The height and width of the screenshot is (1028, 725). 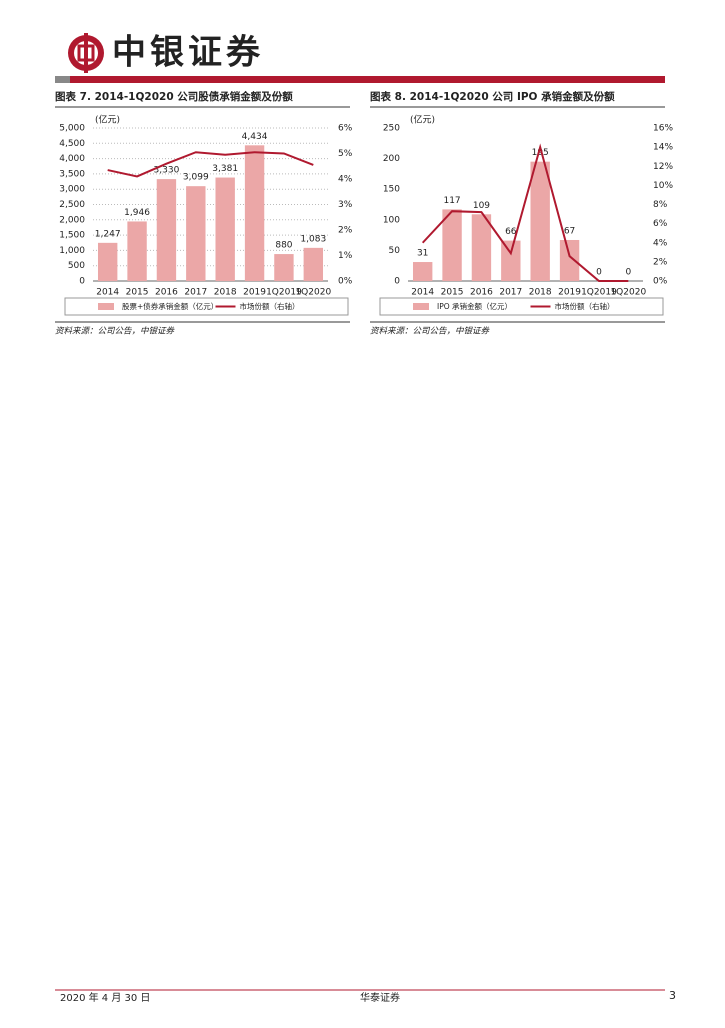 I want to click on y-tick-label: 150, so click(x=391, y=190).